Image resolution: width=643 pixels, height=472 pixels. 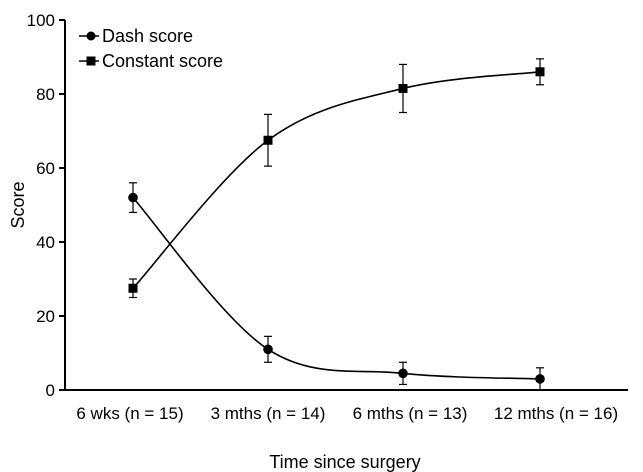 I want to click on x-tick-label: 12 mths (n = 16), so click(x=556, y=413).